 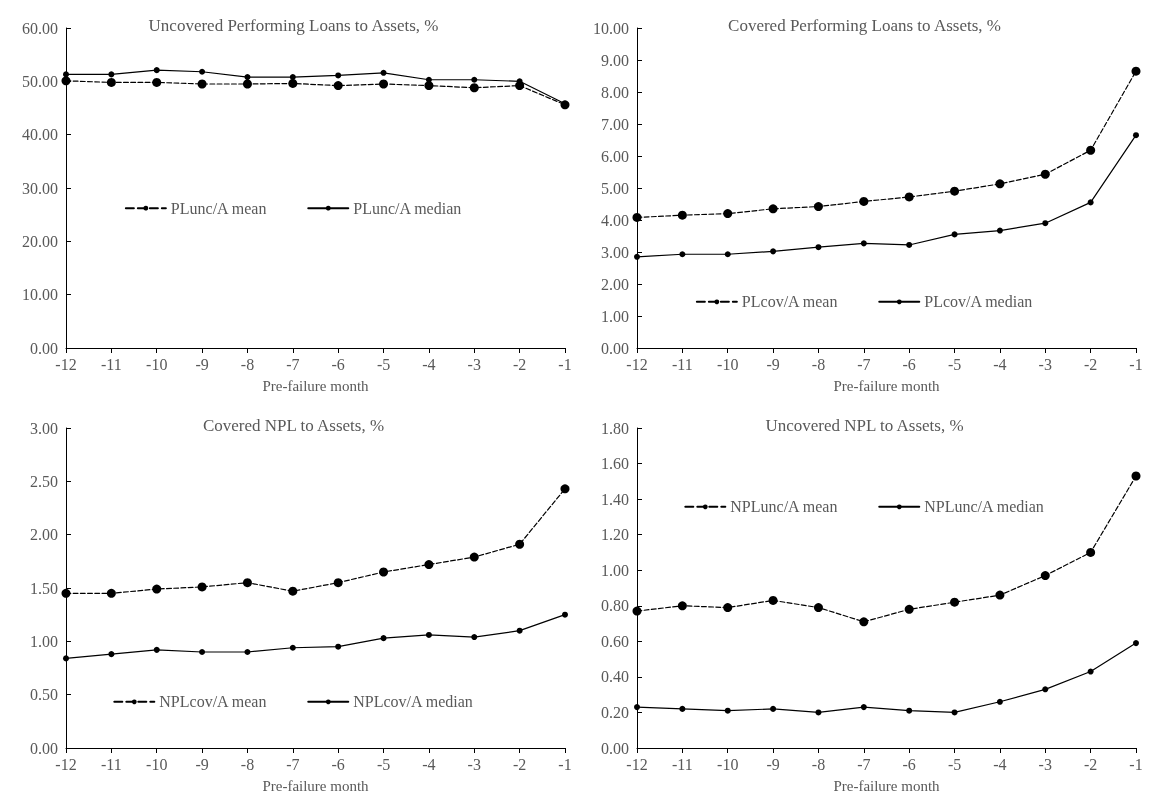 What do you see at coordinates (864, 425) in the screenshot?
I see `chart-title: Uncovered NPL to Assets, %` at bounding box center [864, 425].